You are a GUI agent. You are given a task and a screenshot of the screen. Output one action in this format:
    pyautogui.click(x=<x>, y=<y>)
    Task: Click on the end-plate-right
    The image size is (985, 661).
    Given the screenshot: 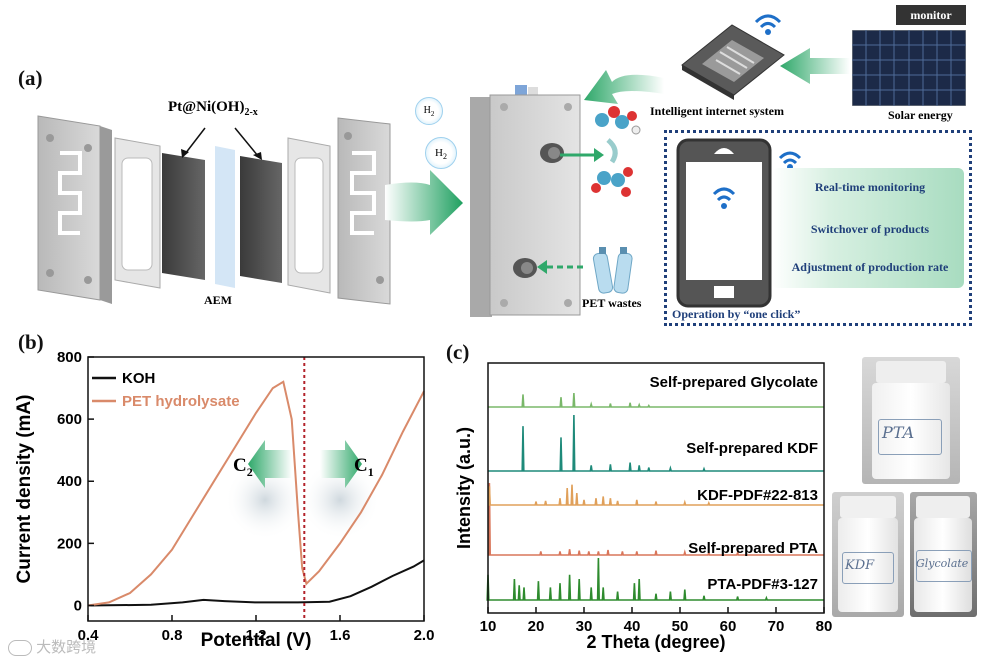 What is the action you would take?
    pyautogui.click(x=364, y=211)
    